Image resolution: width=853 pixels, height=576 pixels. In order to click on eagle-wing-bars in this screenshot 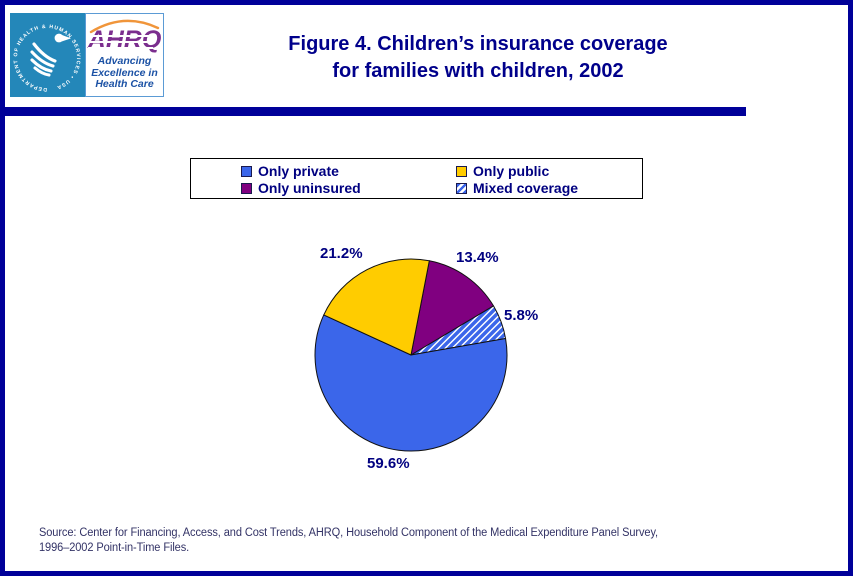, I will do `click(43, 59)`.